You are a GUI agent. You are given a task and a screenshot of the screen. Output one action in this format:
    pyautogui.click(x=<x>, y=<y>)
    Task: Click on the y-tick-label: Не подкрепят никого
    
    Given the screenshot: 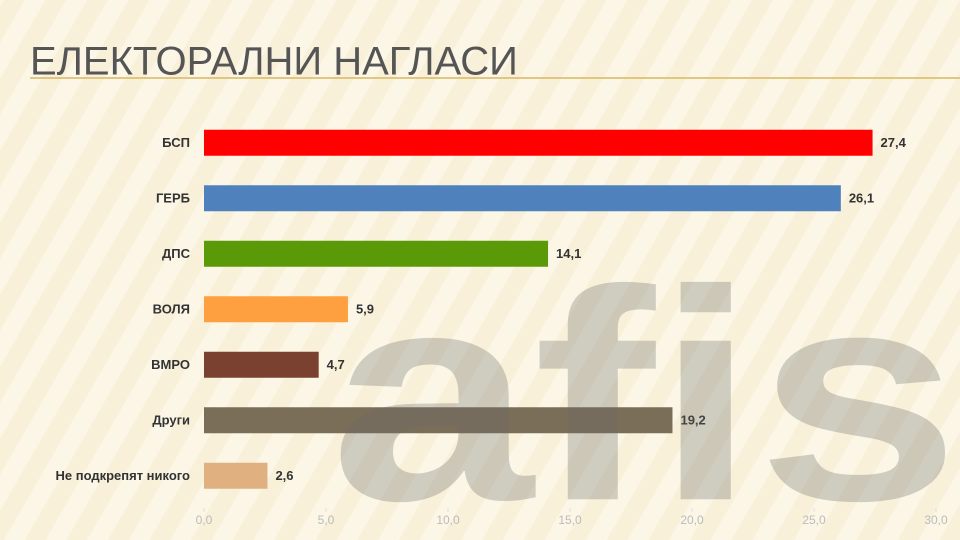 What is the action you would take?
    pyautogui.click(x=122, y=475)
    